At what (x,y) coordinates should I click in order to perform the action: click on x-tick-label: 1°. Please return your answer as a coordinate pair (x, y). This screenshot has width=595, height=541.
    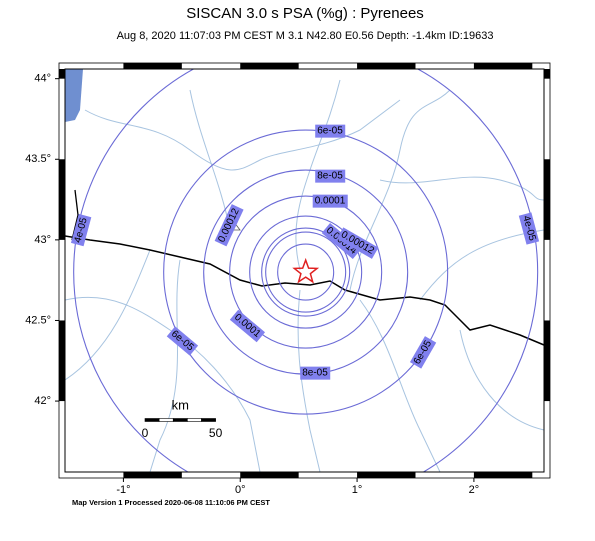
    Looking at the image, I should click on (357, 490).